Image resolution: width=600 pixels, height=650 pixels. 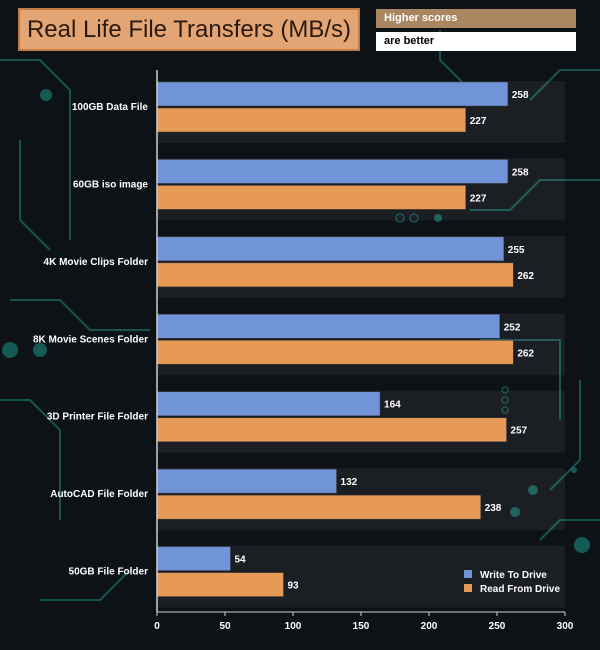 I want to click on category-label: 3D Printer File Folder, so click(x=97, y=417).